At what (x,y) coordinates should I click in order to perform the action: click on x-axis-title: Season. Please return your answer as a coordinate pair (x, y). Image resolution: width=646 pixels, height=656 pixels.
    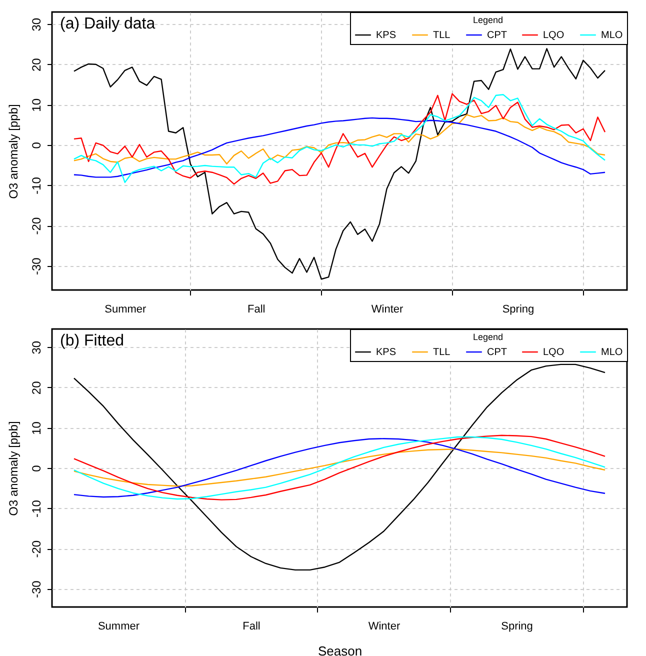
    Looking at the image, I should click on (340, 650).